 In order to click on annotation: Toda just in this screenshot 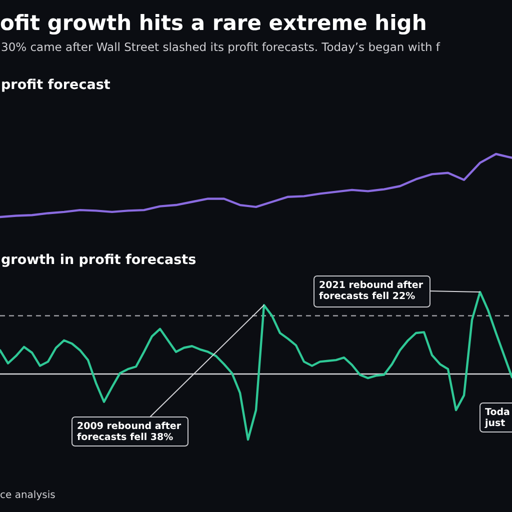, I will do `click(497, 418)`.